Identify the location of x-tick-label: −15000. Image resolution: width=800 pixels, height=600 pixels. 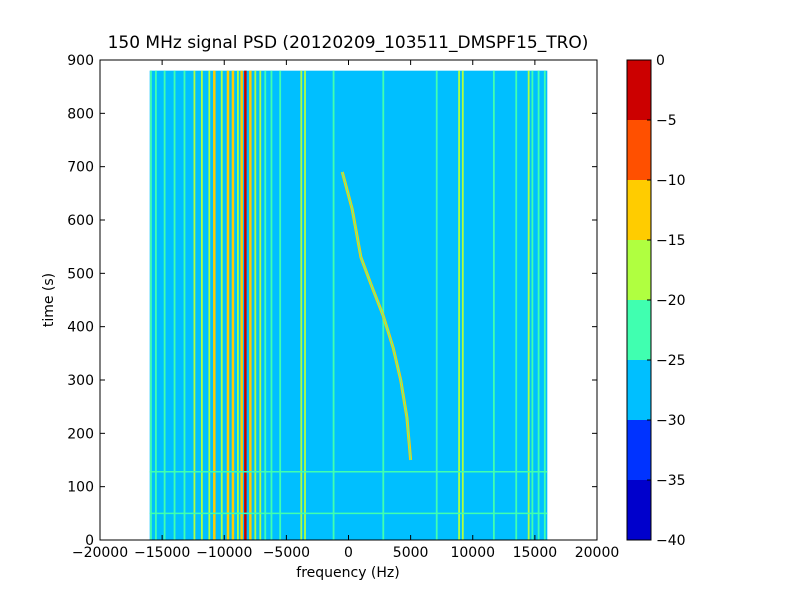
(162, 553).